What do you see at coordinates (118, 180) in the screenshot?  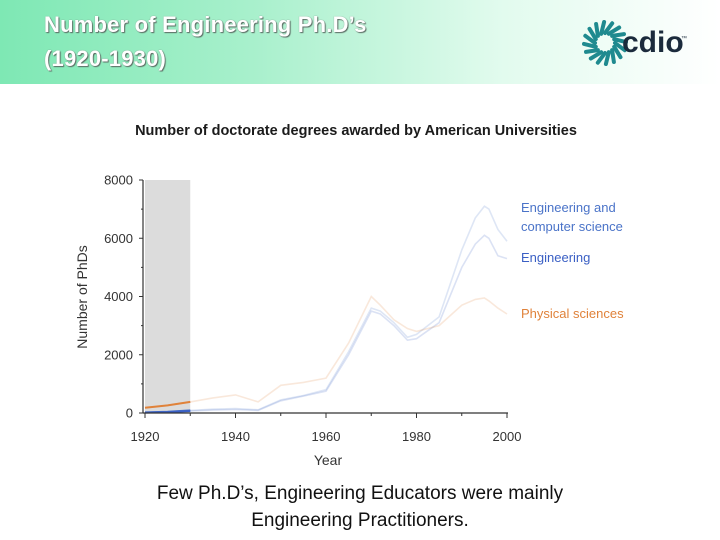 I see `y-tick-label: 8000` at bounding box center [118, 180].